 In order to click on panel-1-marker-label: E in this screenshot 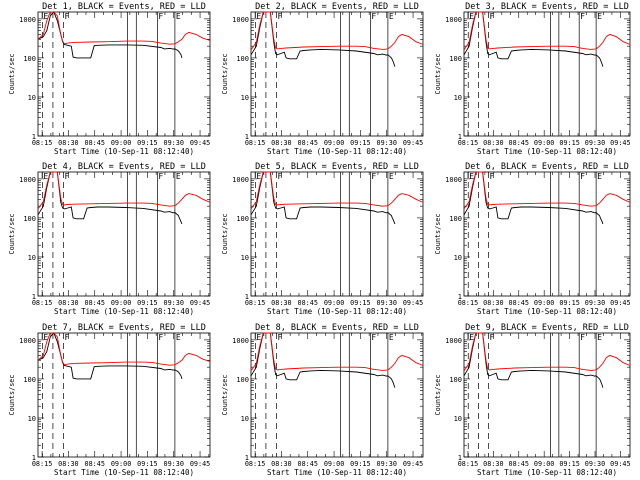, I will do `click(45, 16)`.